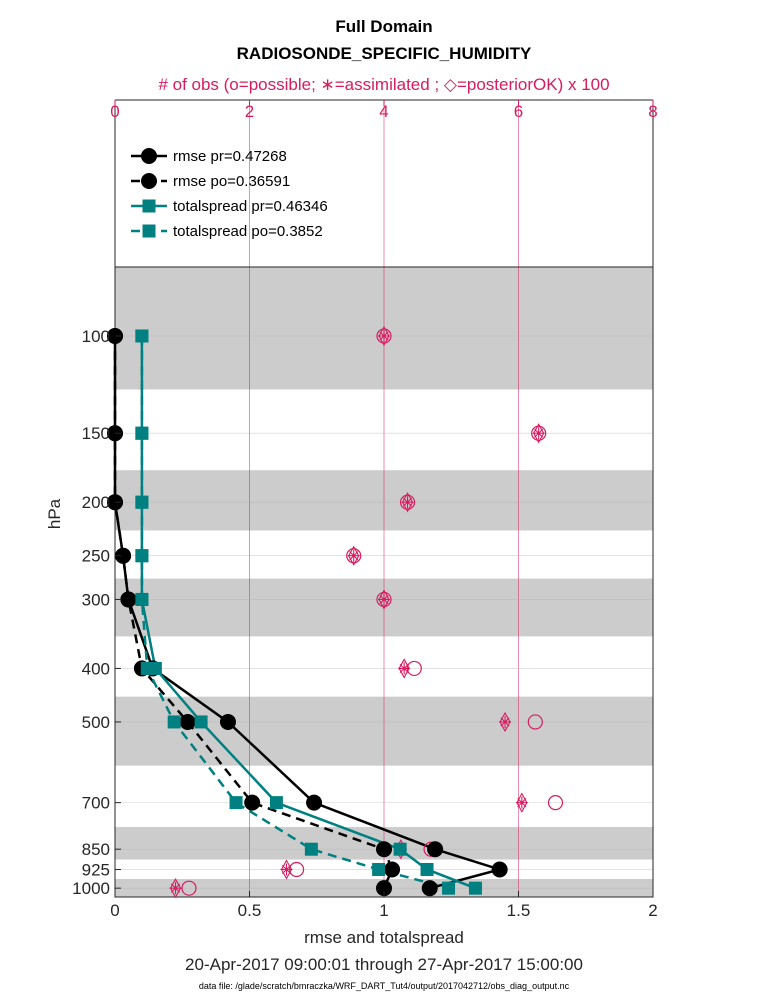 This screenshot has height=1008, width=768. What do you see at coordinates (96, 556) in the screenshot?
I see `y-tick-label: 250` at bounding box center [96, 556].